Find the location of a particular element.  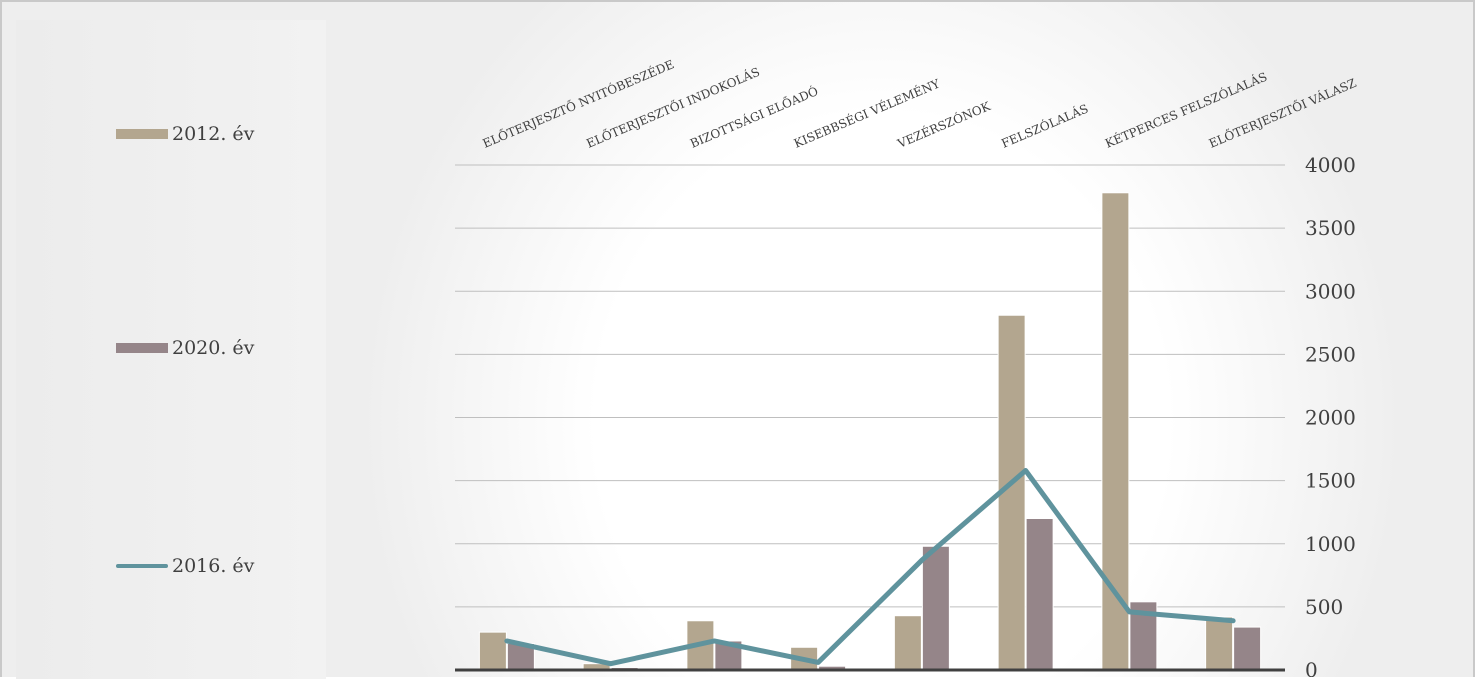

y-tick-label: 2500 is located at coordinates (1330, 354).